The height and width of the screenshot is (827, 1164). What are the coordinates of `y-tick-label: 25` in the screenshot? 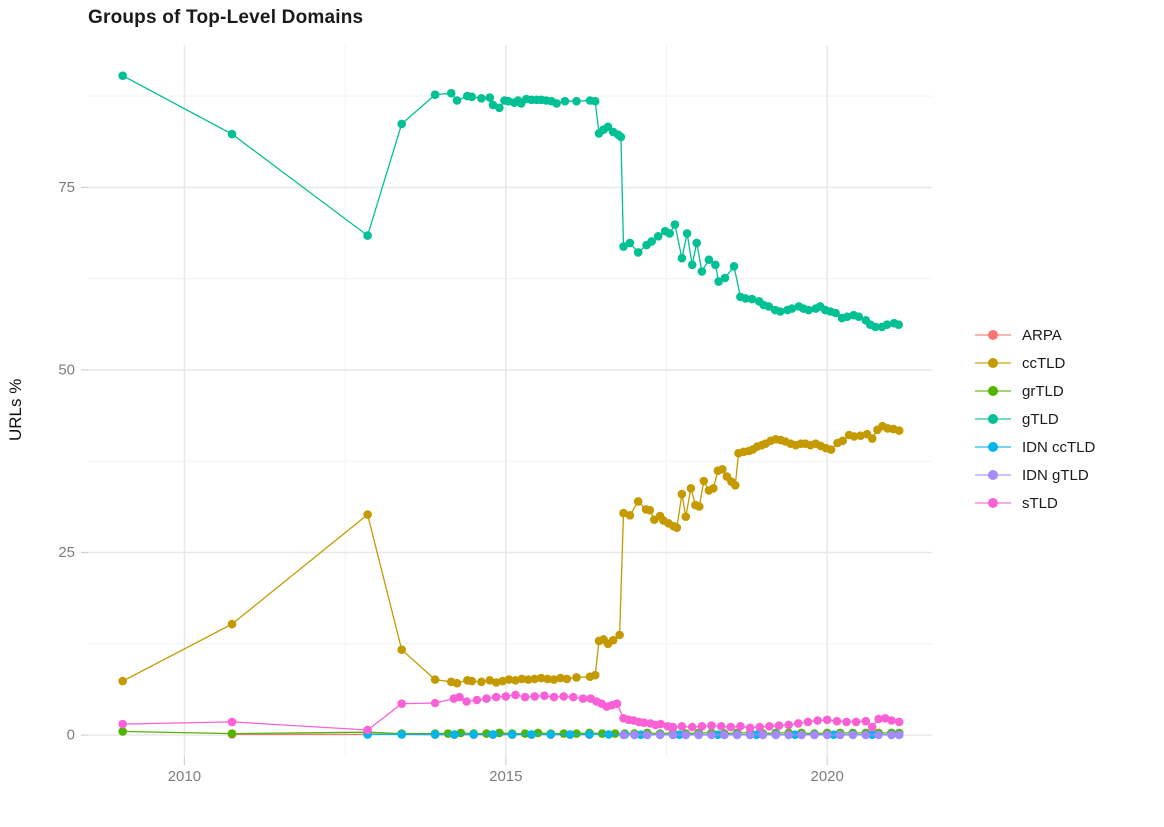 It's located at (66, 552).